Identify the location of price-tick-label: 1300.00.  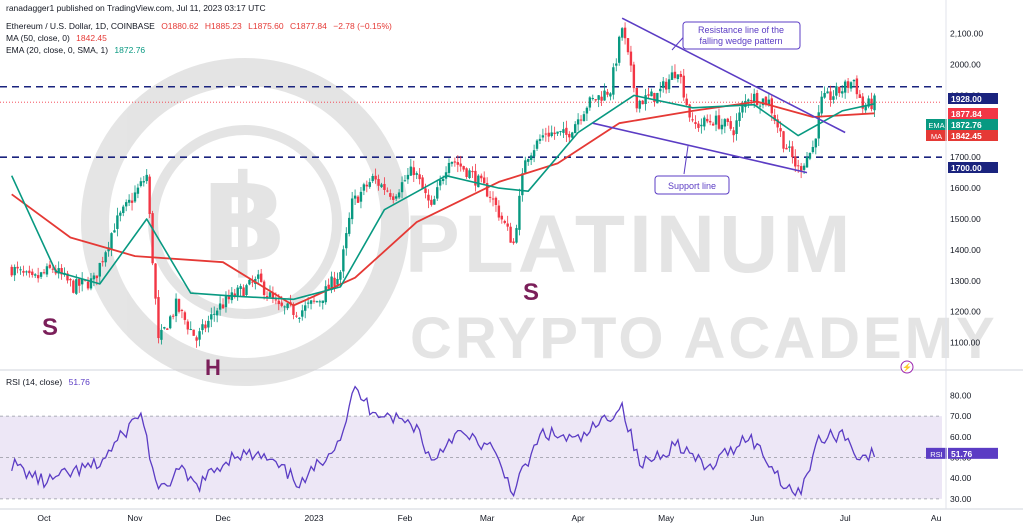
(965, 281).